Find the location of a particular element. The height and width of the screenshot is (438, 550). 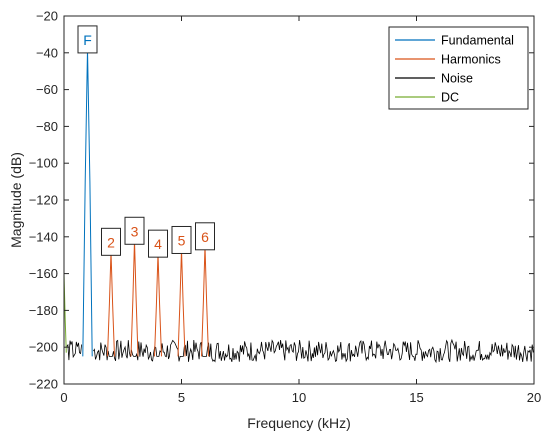

legend-item-fundamental: Fundamental is located at coordinates (454, 41).